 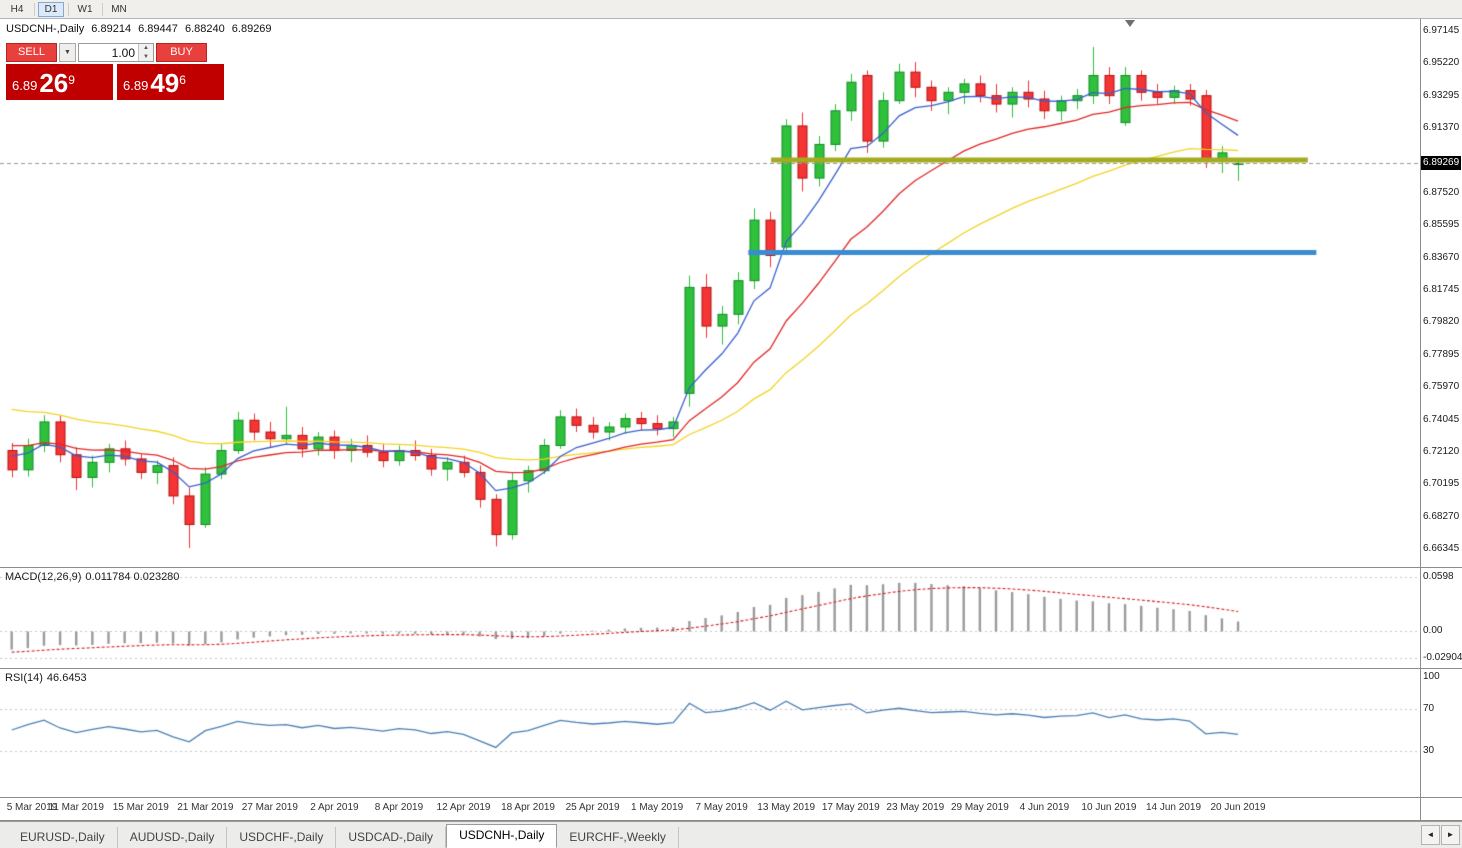 I want to click on sell-price-sup: 9, so click(x=71, y=80).